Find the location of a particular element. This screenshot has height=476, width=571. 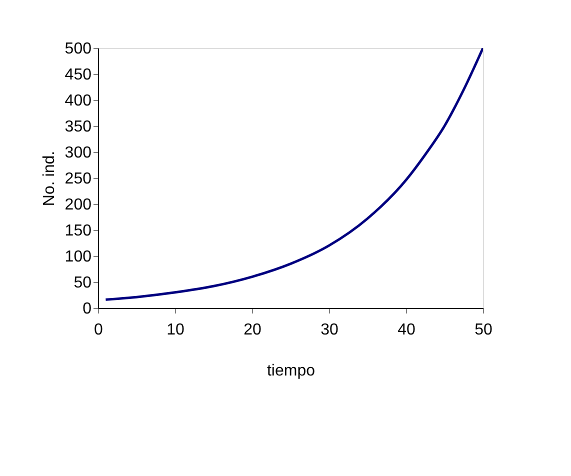

y-tick-label: 450 is located at coordinates (78, 75).